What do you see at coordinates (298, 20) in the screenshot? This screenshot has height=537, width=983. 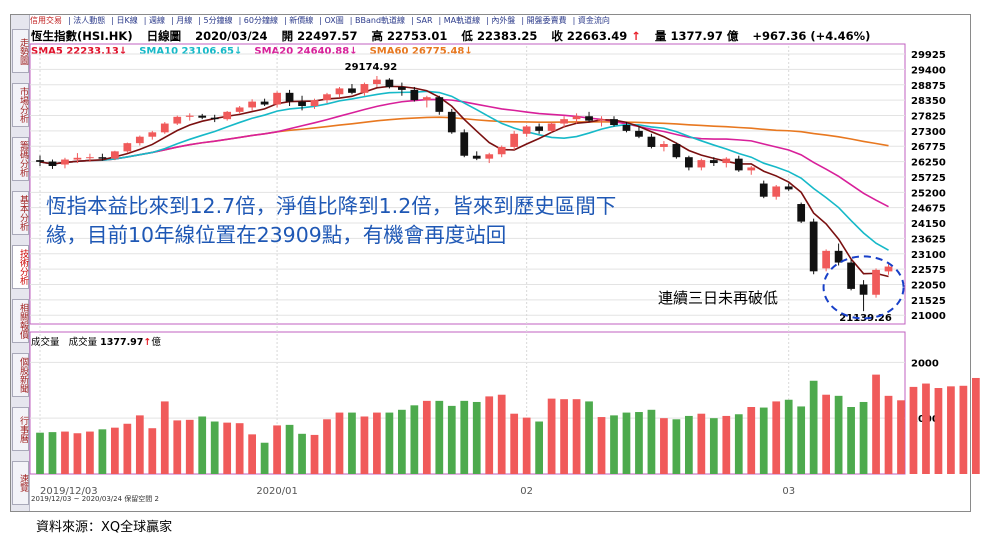 I see `tab-7: | 新價線` at bounding box center [298, 20].